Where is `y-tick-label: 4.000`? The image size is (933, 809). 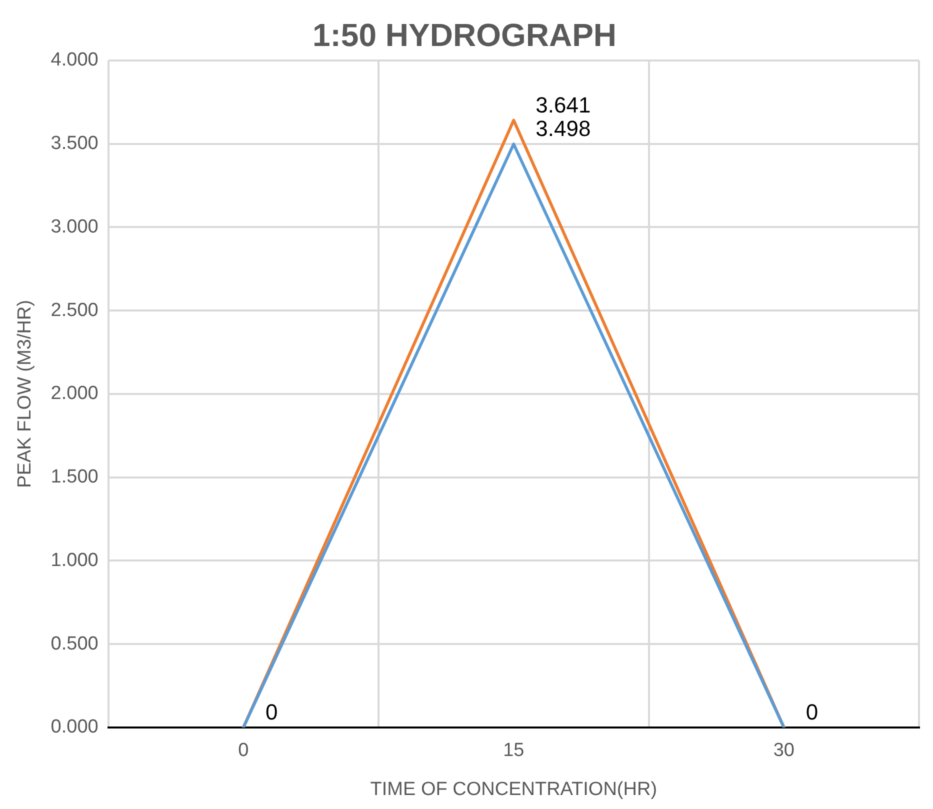
y-tick-label: 4.000 is located at coordinates (74, 60).